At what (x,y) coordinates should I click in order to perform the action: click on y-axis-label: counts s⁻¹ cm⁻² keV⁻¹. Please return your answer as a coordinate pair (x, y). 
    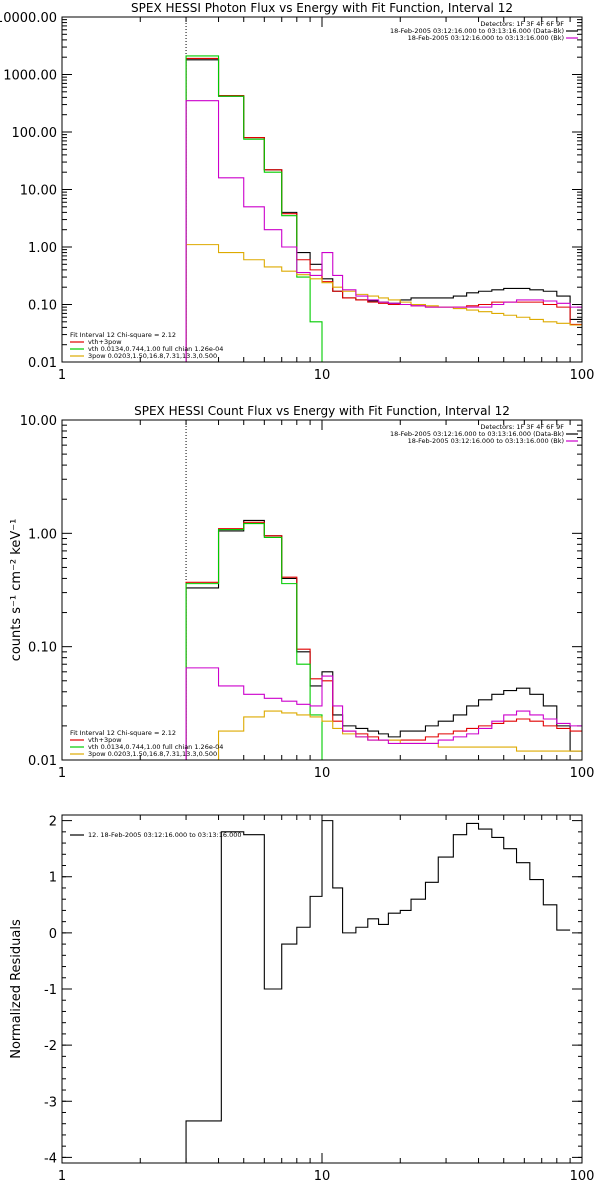
    Looking at the image, I should click on (16, 590).